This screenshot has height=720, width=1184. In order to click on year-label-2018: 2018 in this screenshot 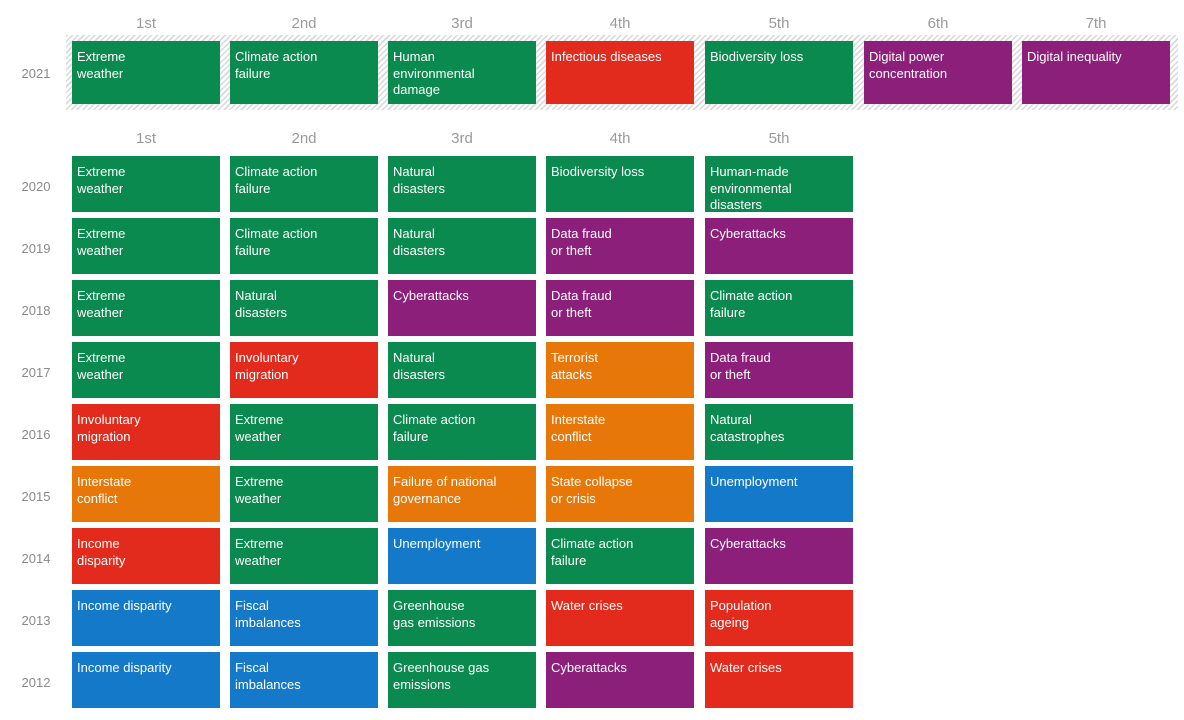, I will do `click(36, 310)`.